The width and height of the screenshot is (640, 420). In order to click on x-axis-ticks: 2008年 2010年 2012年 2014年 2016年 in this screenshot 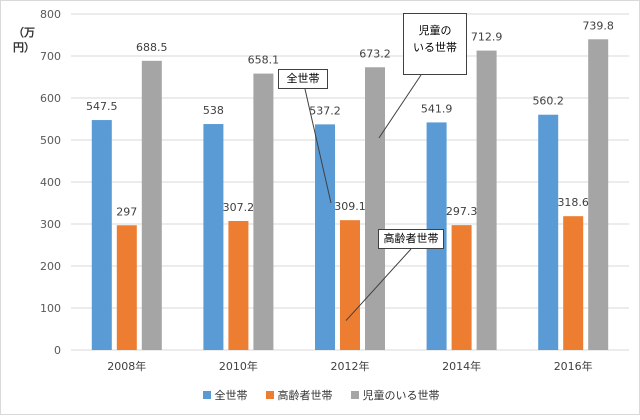, I will do `click(349, 366)`.